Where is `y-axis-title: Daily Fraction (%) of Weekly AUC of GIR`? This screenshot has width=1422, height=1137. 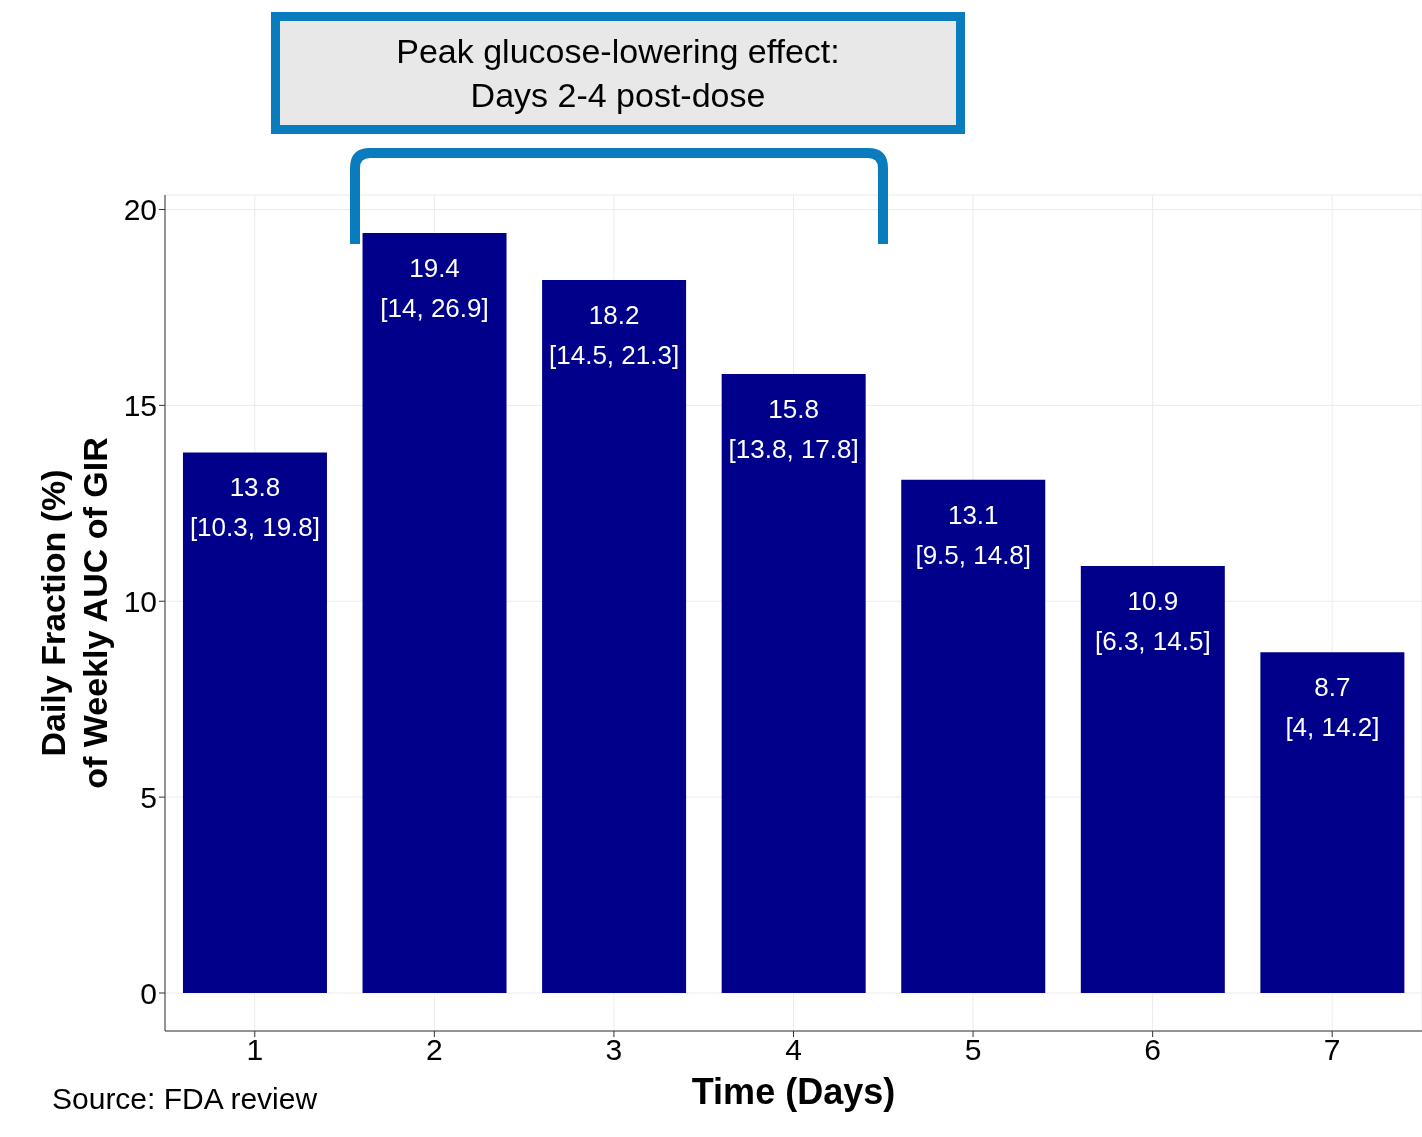 y-axis-title: Daily Fraction (%) of Weekly AUC of GIR is located at coordinates (74, 613).